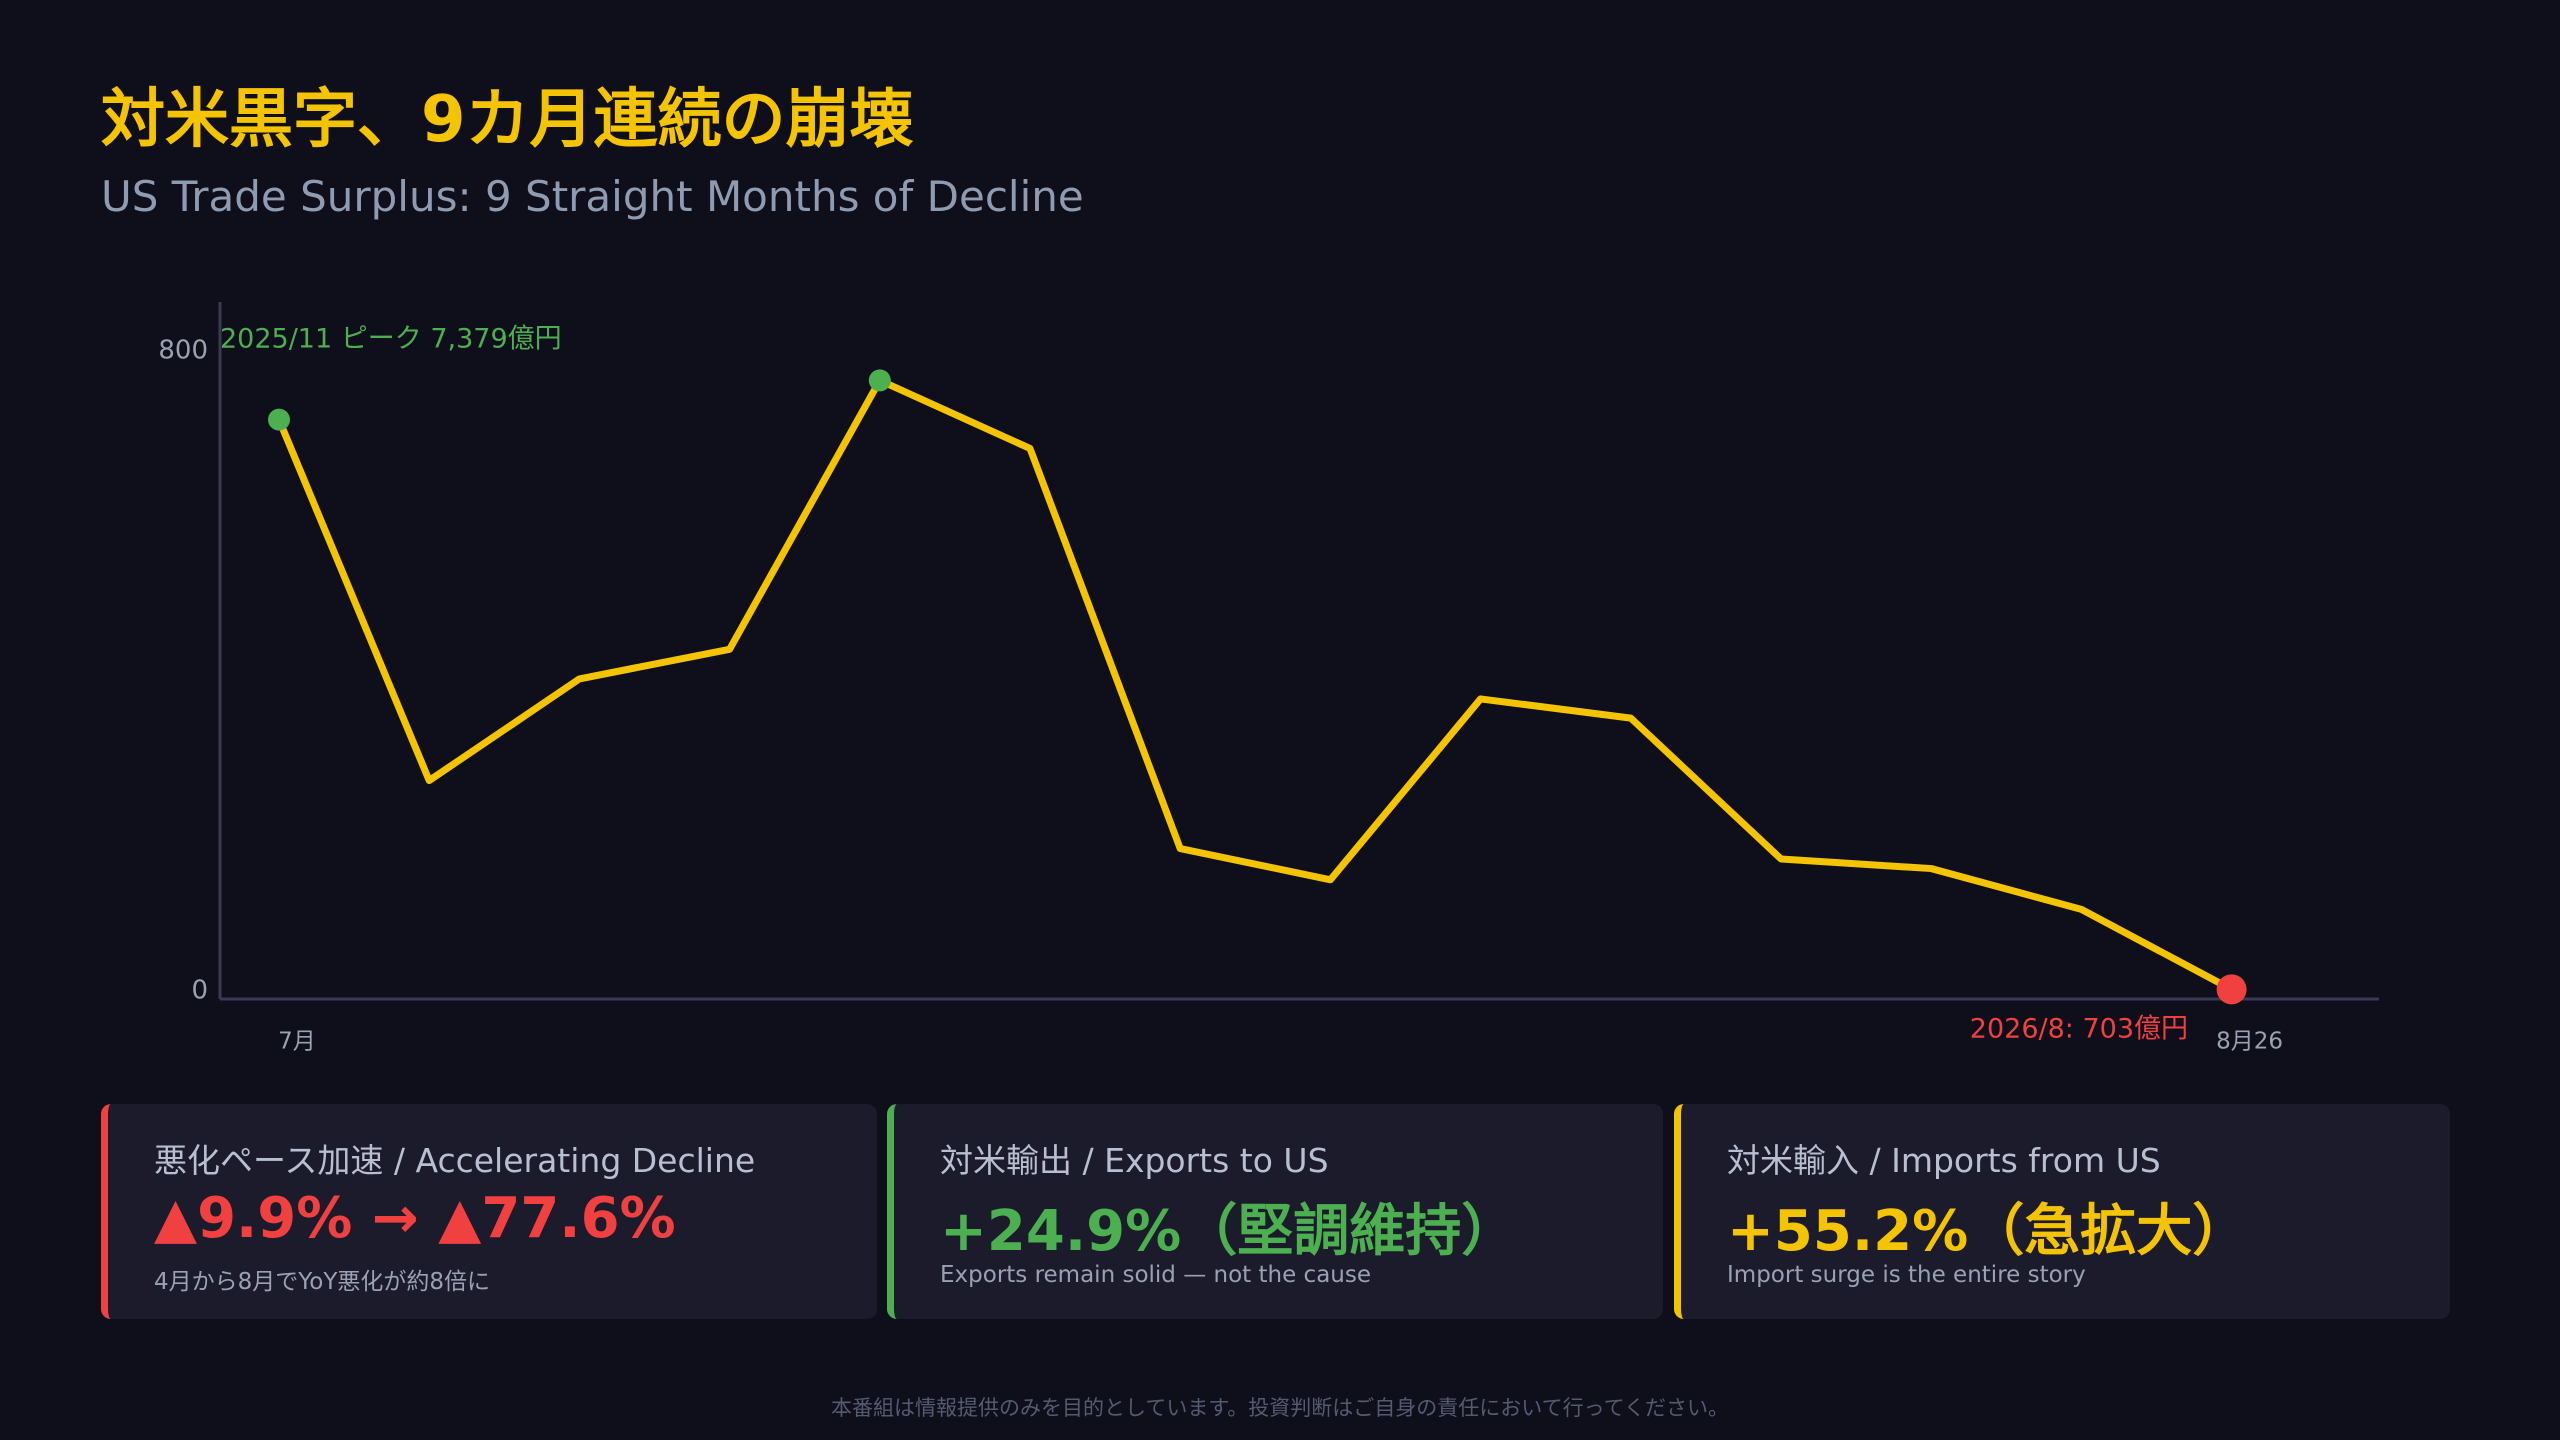 This screenshot has width=2560, height=1440. Describe the element at coordinates (1988, 1231) in the screenshot. I see `card-value: +55.2%（急拡大）` at that location.